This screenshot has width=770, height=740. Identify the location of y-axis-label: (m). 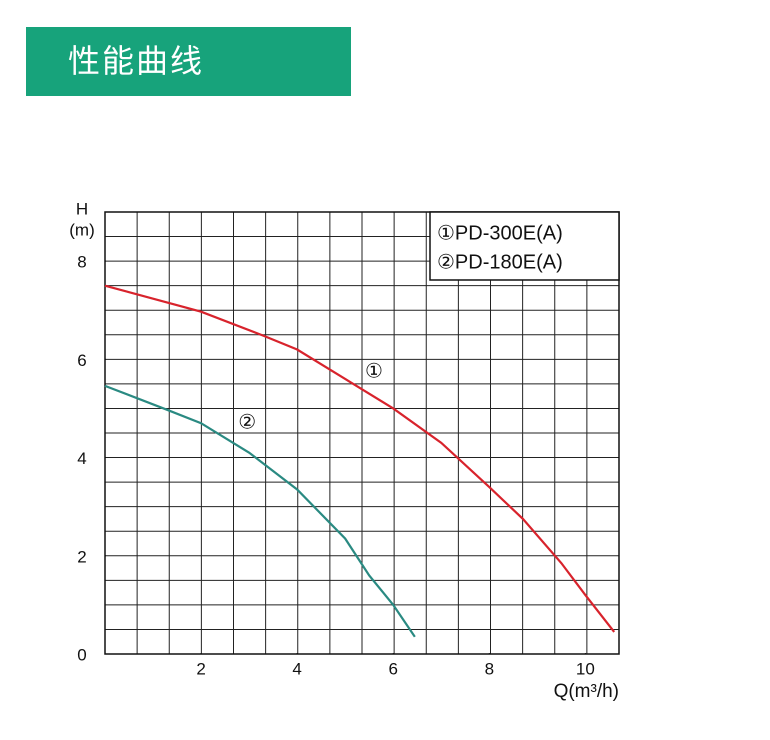
(81, 229).